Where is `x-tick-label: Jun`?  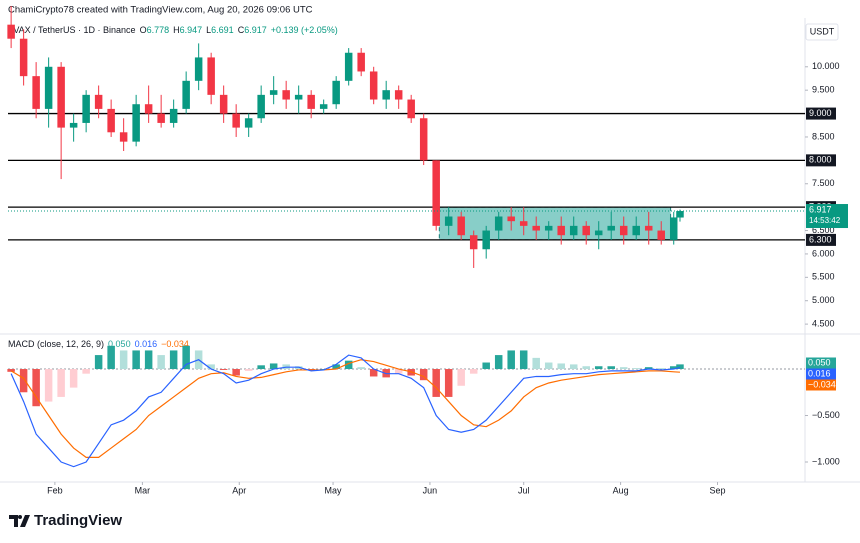
x-tick-label: Jun is located at coordinates (430, 490).